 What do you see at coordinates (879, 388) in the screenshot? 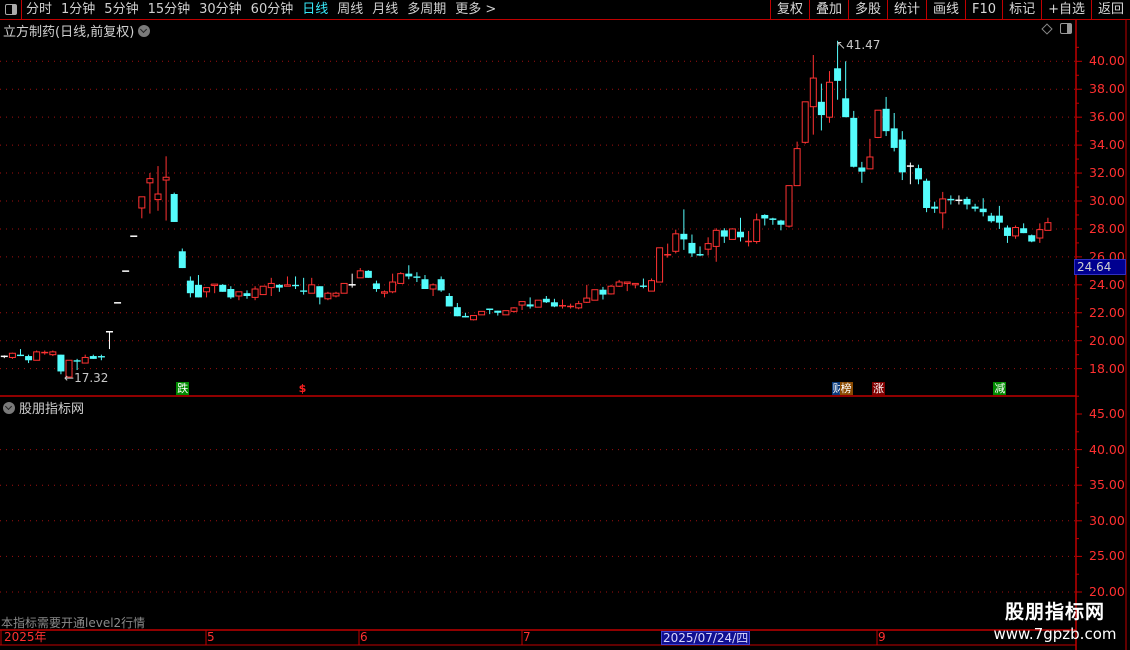
I see `signal-marker: 涨` at bounding box center [879, 388].